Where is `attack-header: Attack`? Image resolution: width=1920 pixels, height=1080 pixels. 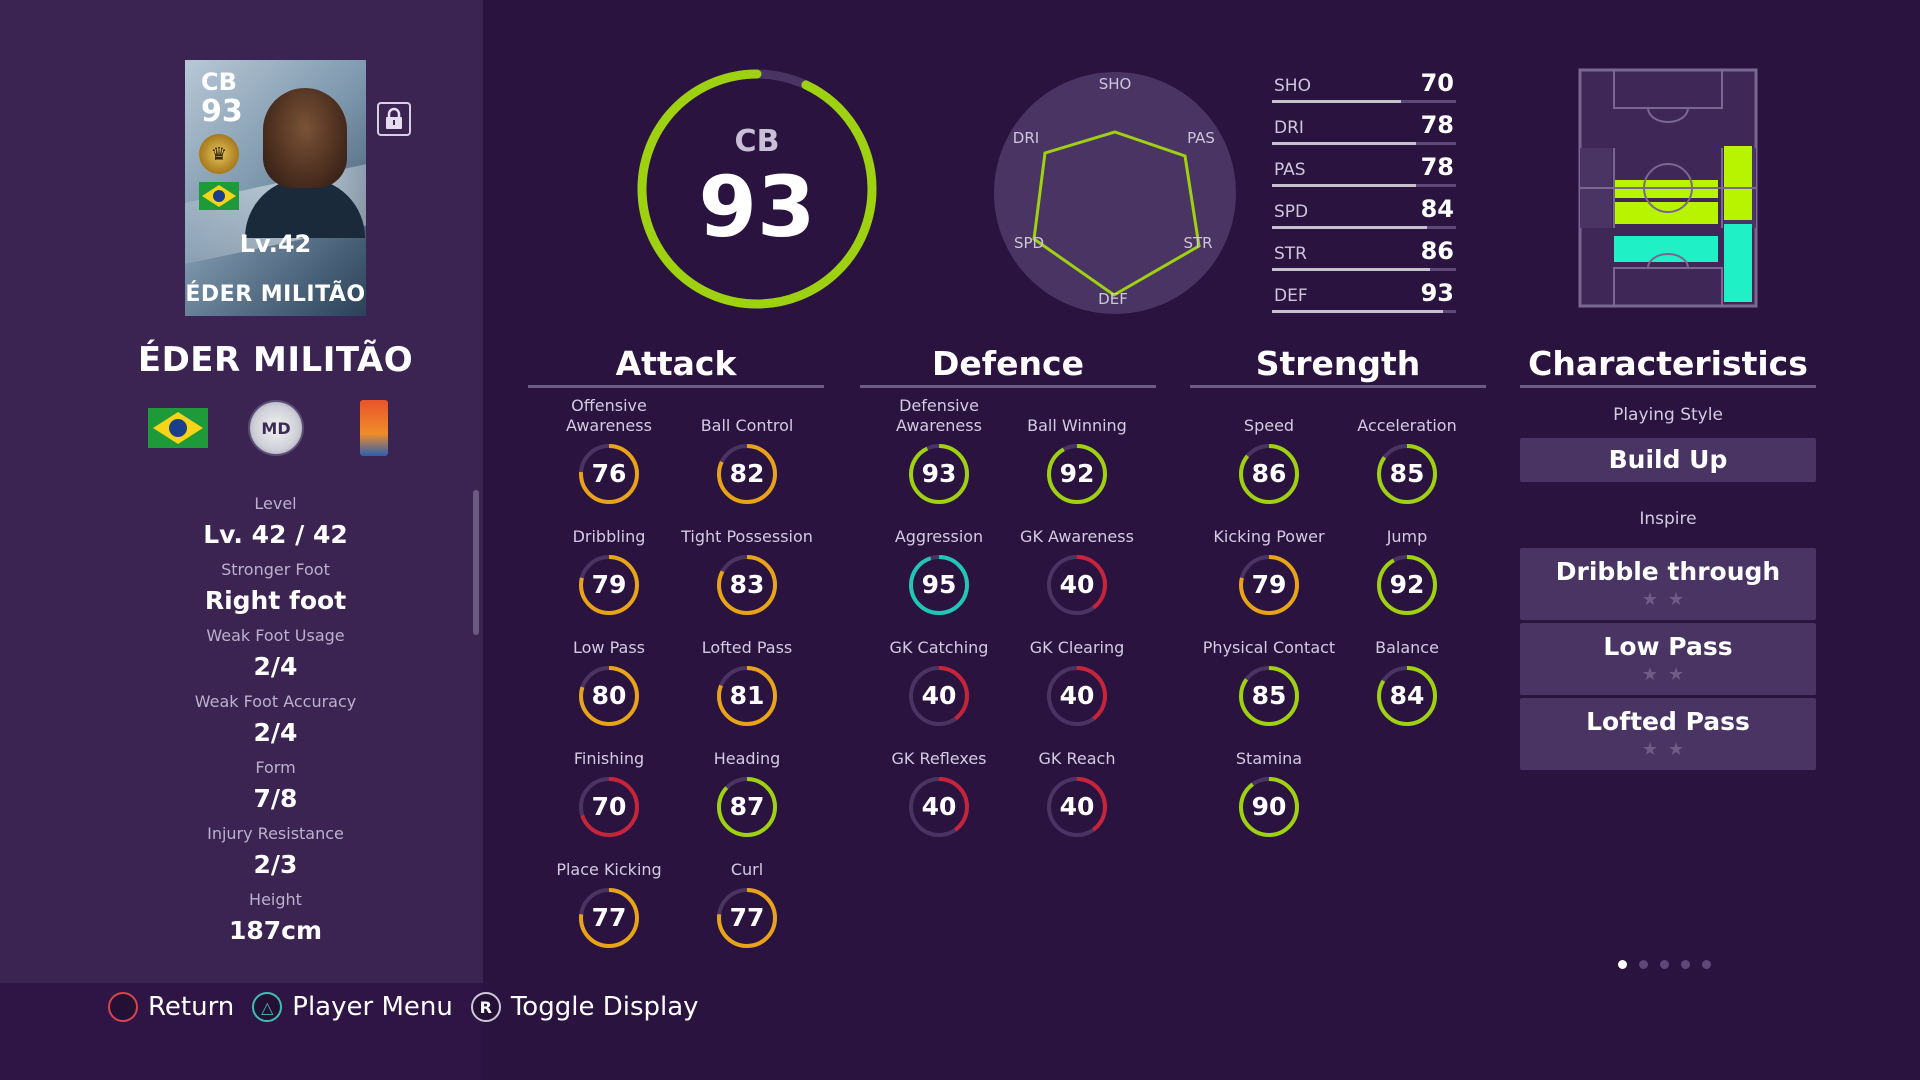
attack-header: Attack is located at coordinates (676, 363).